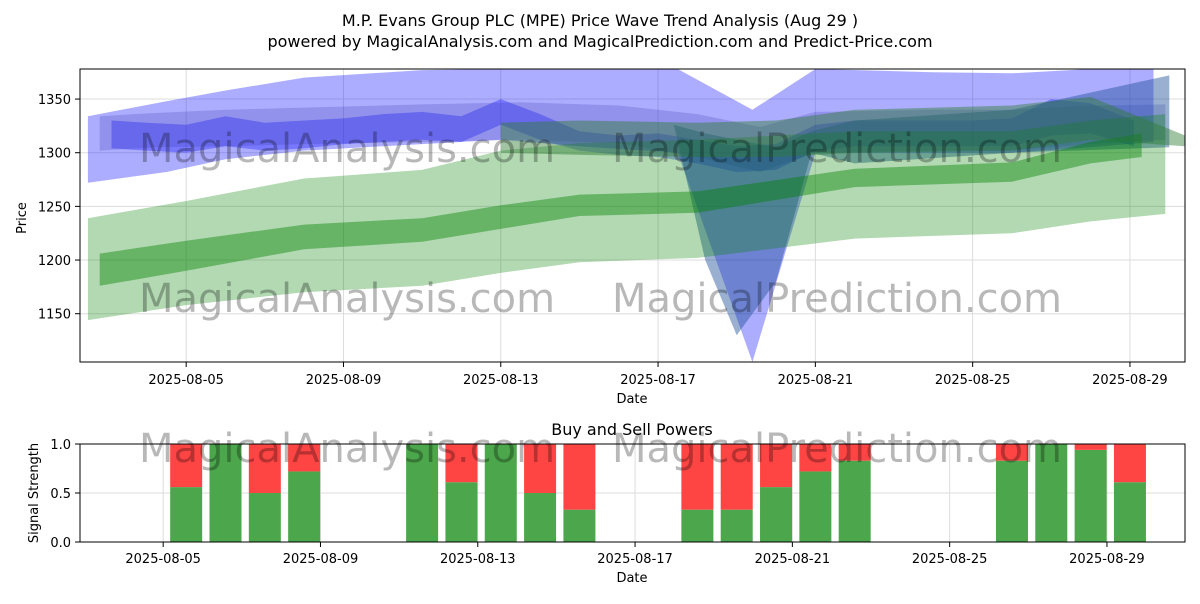 This screenshot has height=604, width=1200. Describe the element at coordinates (658, 493) in the screenshot. I see `signal-bars` at that location.